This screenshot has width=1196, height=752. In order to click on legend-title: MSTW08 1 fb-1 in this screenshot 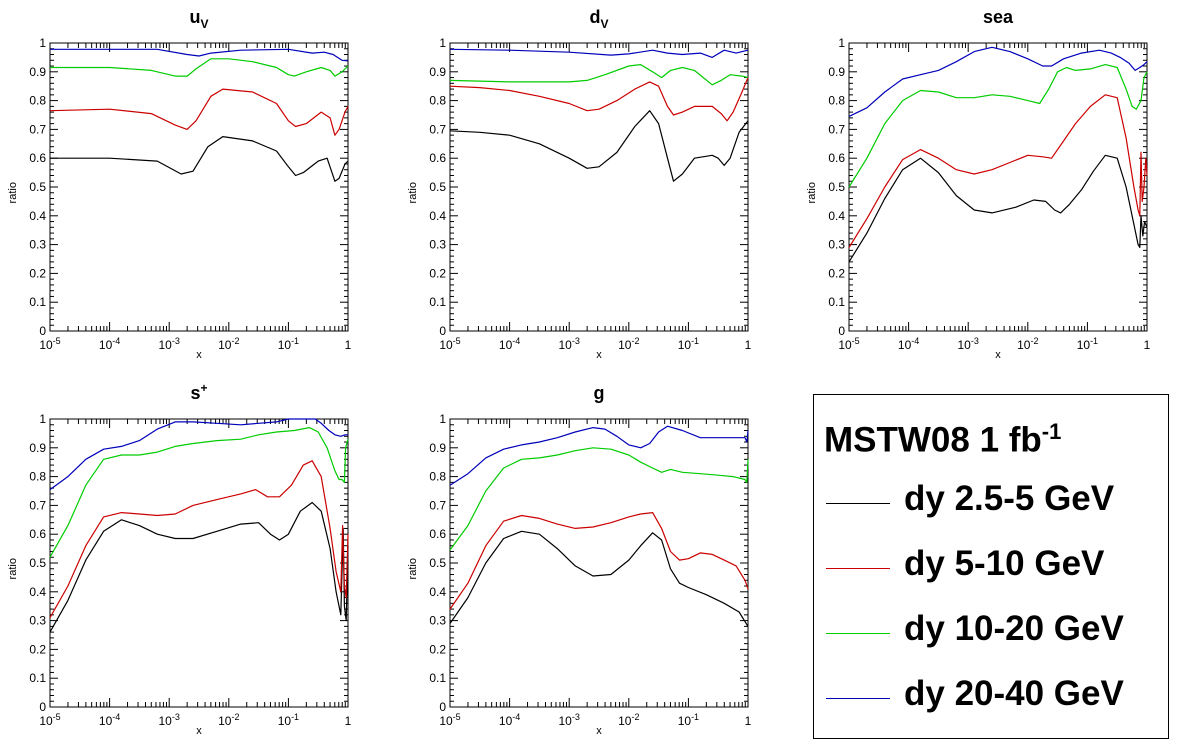, I will do `click(942, 440)`.